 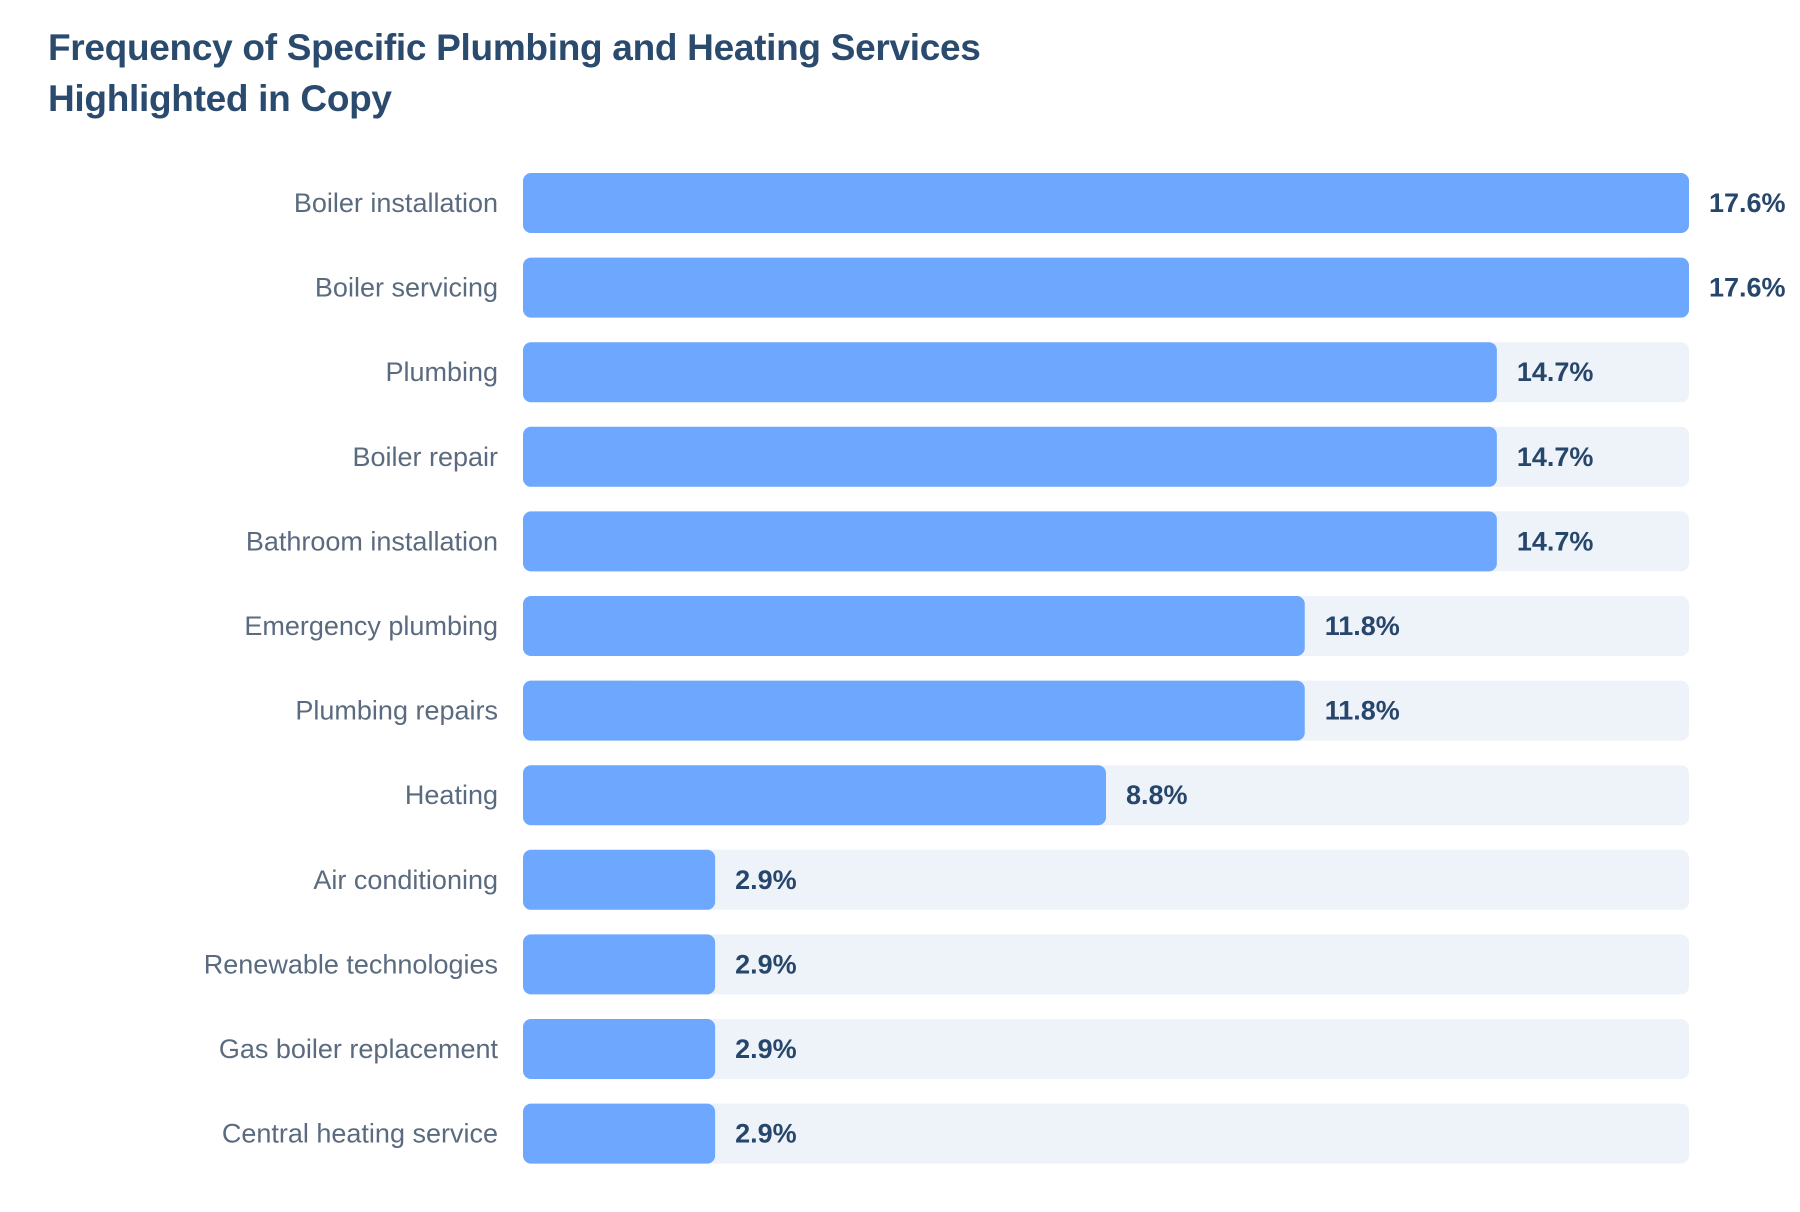 What do you see at coordinates (425, 457) in the screenshot?
I see `category-label: Boiler repair` at bounding box center [425, 457].